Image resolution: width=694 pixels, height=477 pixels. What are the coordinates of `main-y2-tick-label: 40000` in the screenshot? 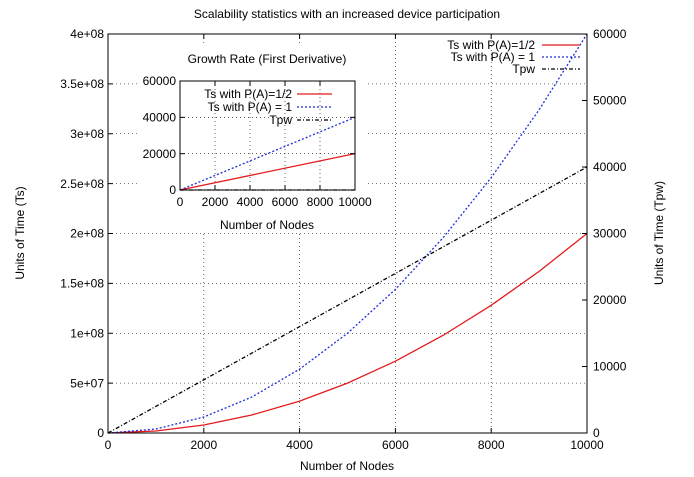 It's located at (610, 167).